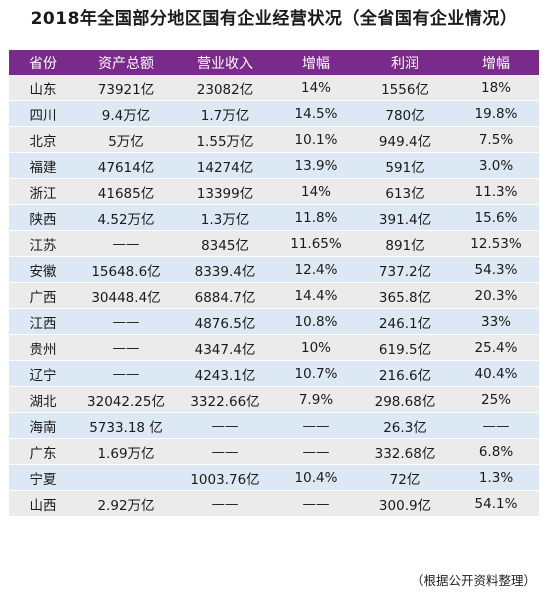 The height and width of the screenshot is (596, 548). What do you see at coordinates (496, 62) in the screenshot?
I see `column-header-profit-growth: 增幅` at bounding box center [496, 62].